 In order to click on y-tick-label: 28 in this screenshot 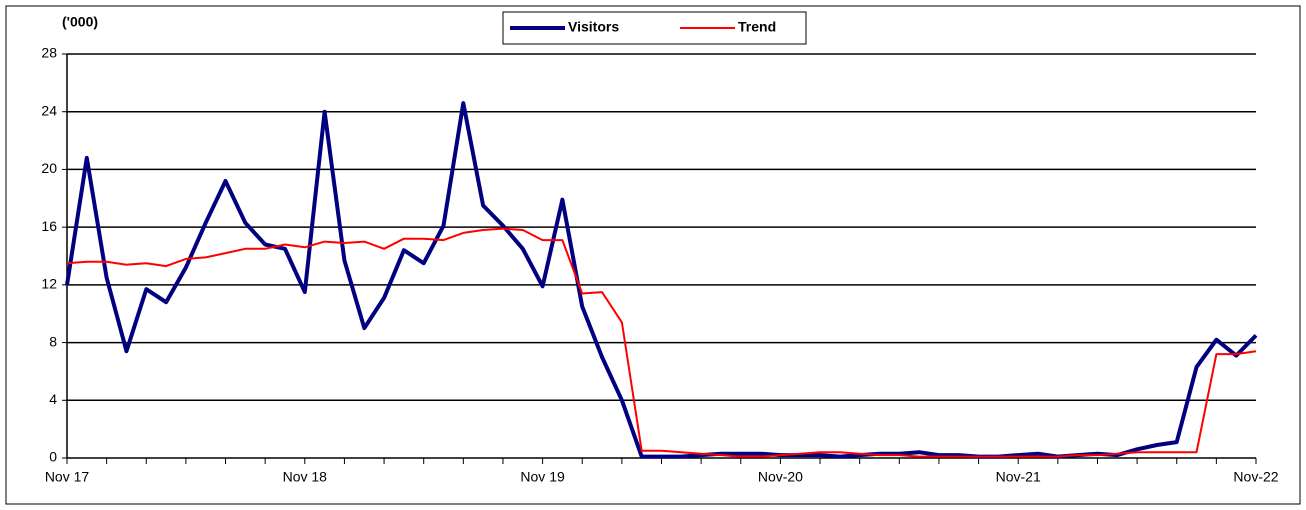, I will do `click(49, 53)`.